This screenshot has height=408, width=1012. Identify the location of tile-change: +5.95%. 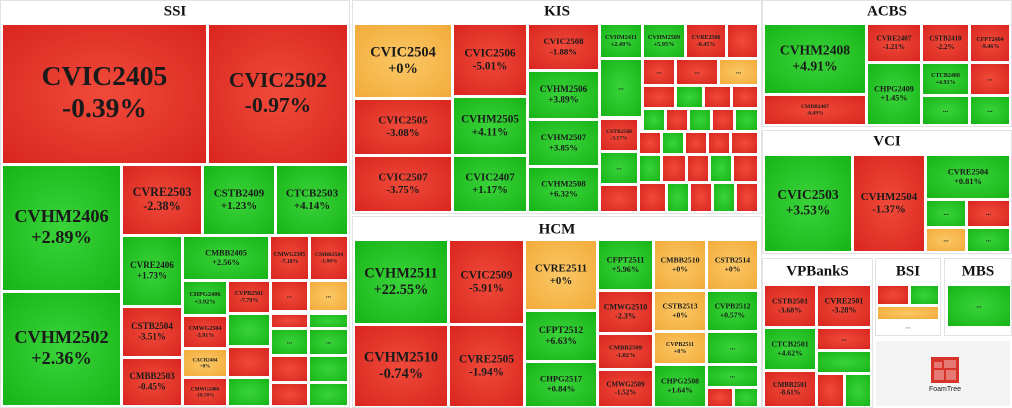
(664, 44).